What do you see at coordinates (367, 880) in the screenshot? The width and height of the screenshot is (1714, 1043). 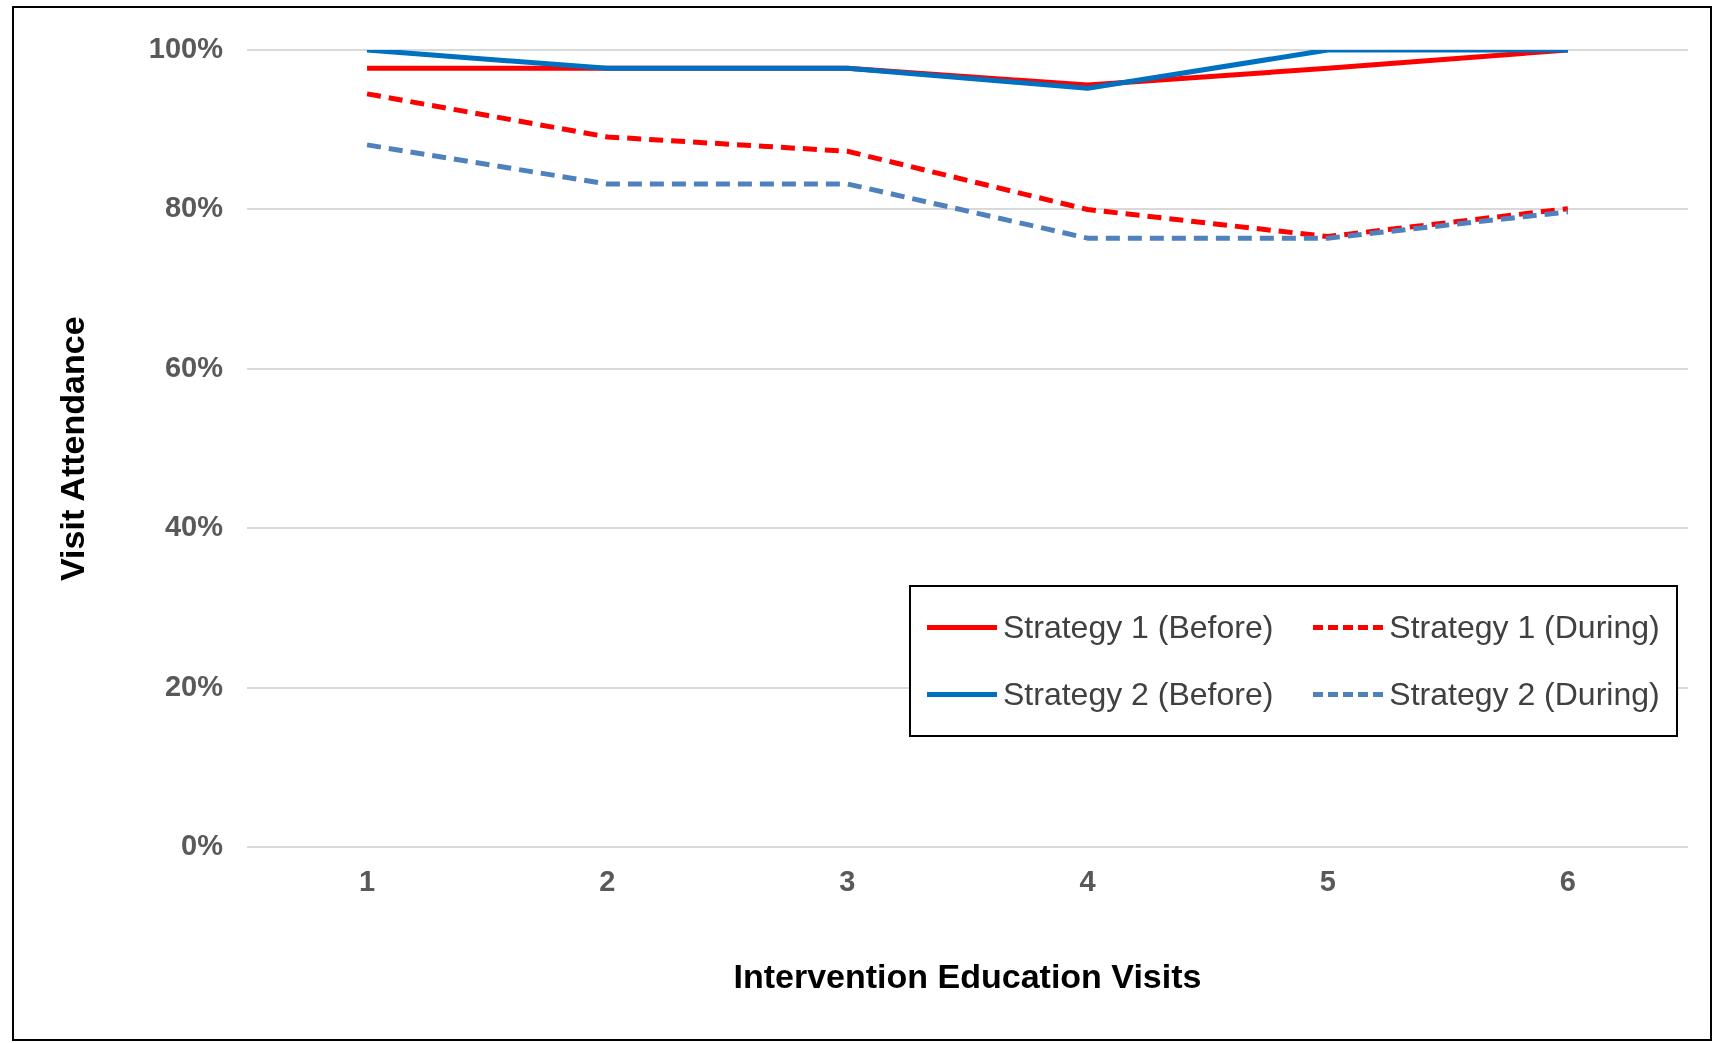 I see `x-tick-label: 1` at bounding box center [367, 880].